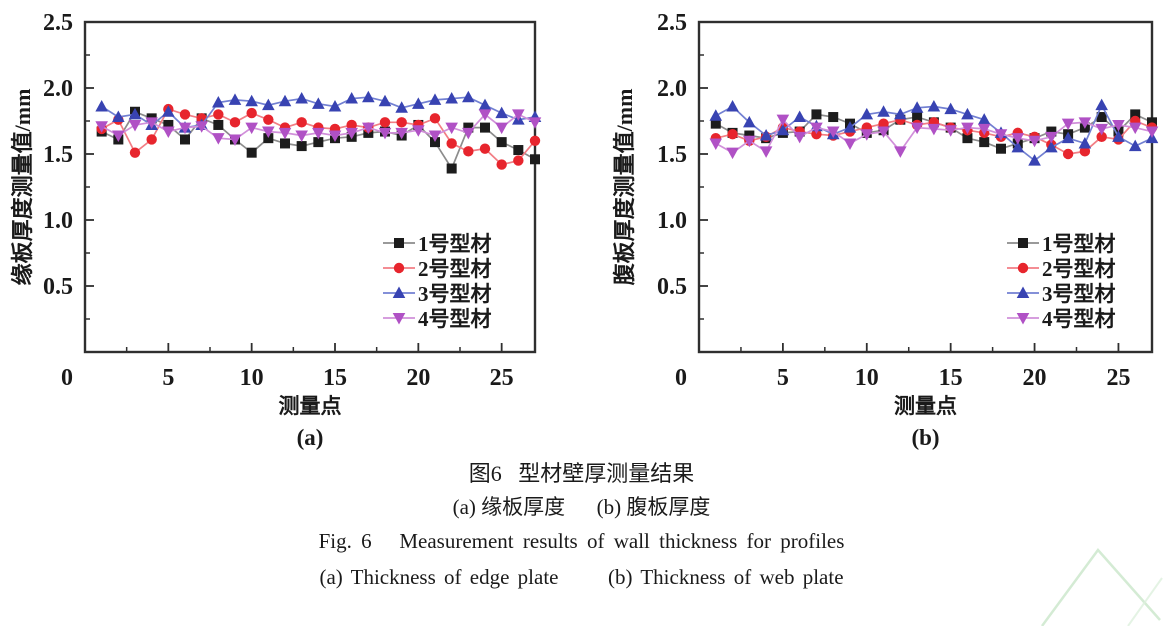 The height and width of the screenshot is (626, 1163). I want to click on y-axis-title: 缘板厚度测量值/mm, so click(22, 187).